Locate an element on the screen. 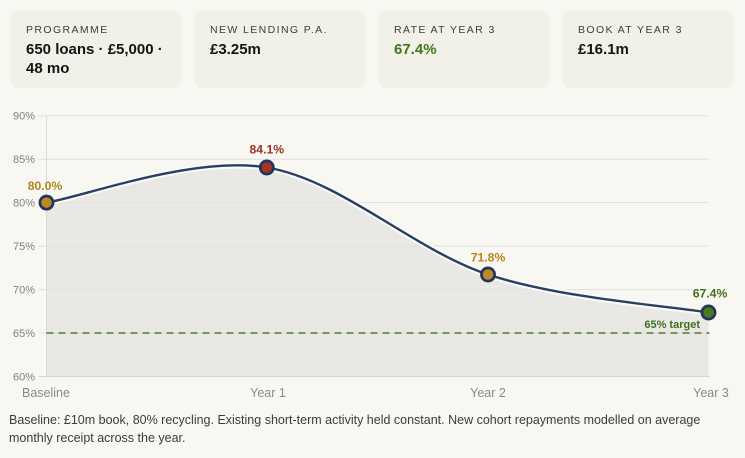  svg-text: Baseline is located at coordinates (46, 393).